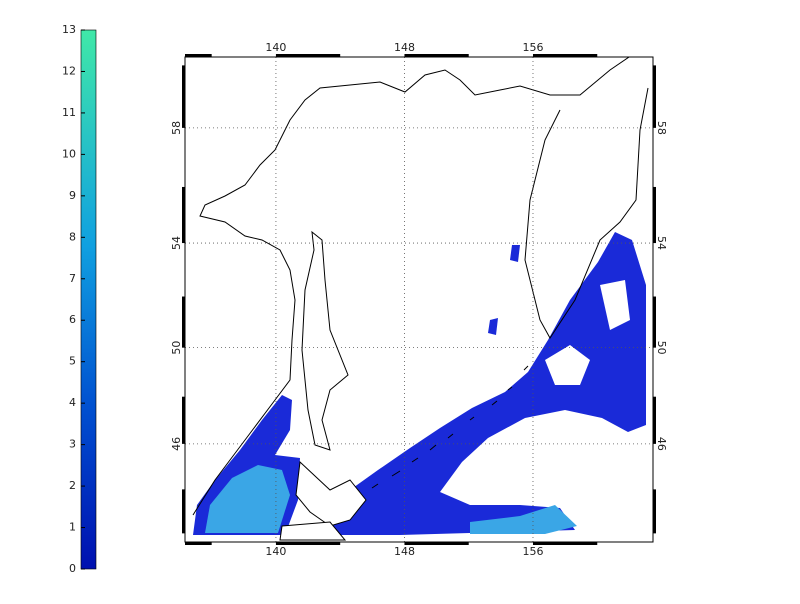 The image size is (800, 604). What do you see at coordinates (69, 112) in the screenshot?
I see `colorbar-tick-label: 11` at bounding box center [69, 112].